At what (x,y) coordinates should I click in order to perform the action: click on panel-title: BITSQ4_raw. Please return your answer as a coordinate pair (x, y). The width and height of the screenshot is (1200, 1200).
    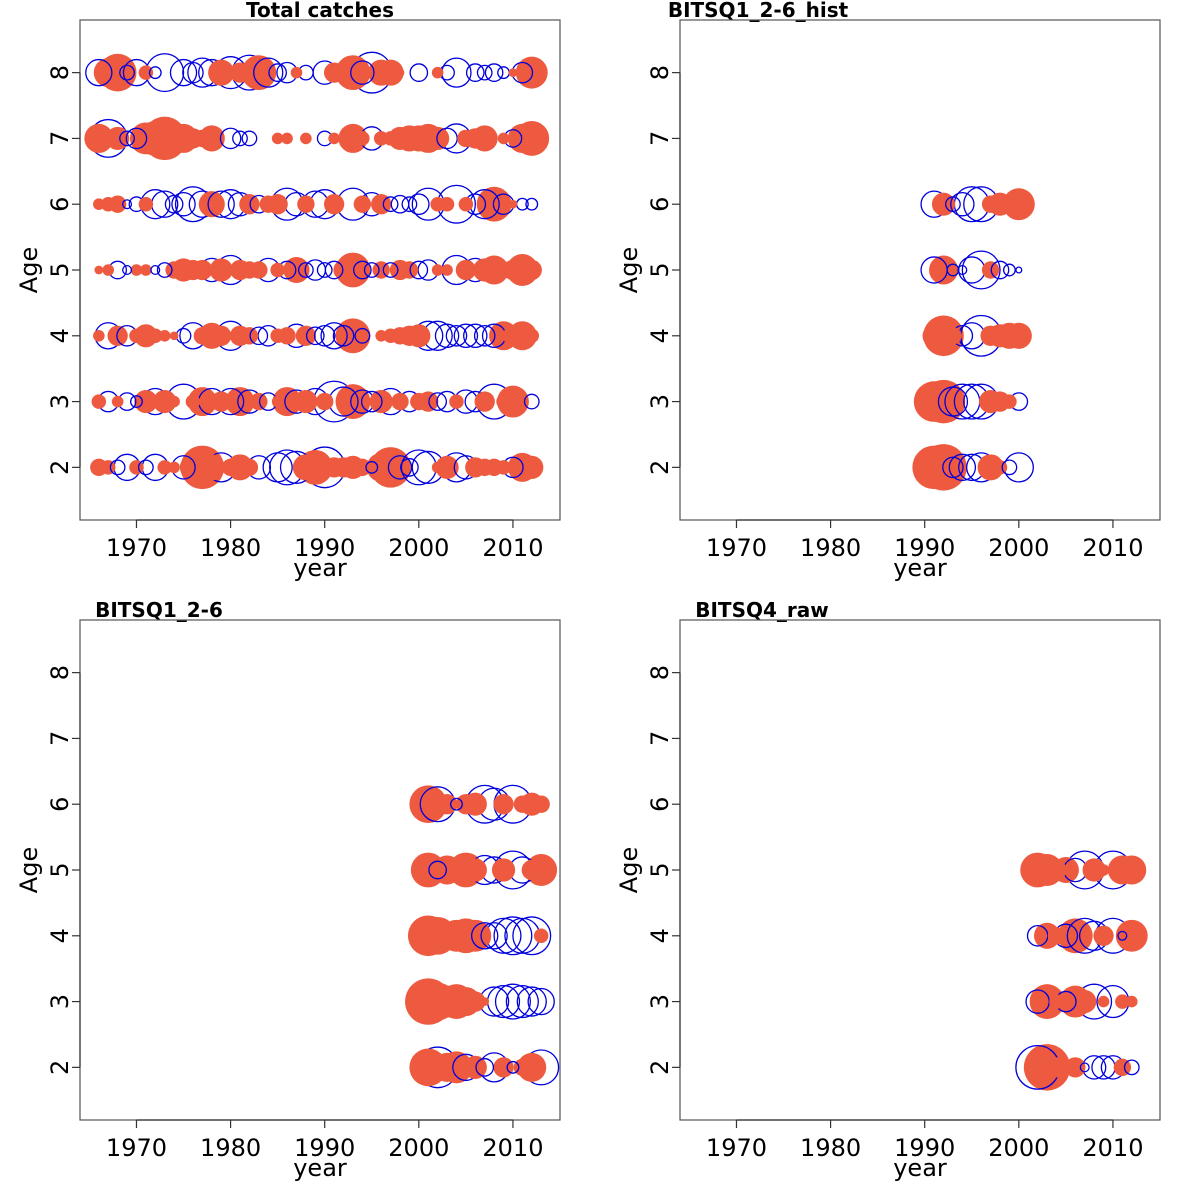
    Looking at the image, I should click on (762, 610).